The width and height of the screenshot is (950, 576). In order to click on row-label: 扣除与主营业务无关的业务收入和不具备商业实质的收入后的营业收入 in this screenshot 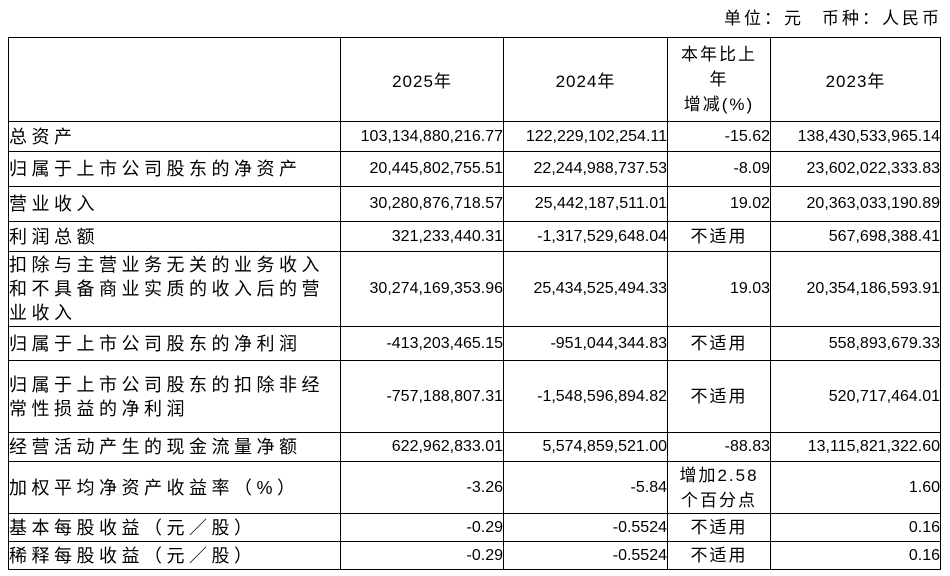, I will do `click(174, 289)`.